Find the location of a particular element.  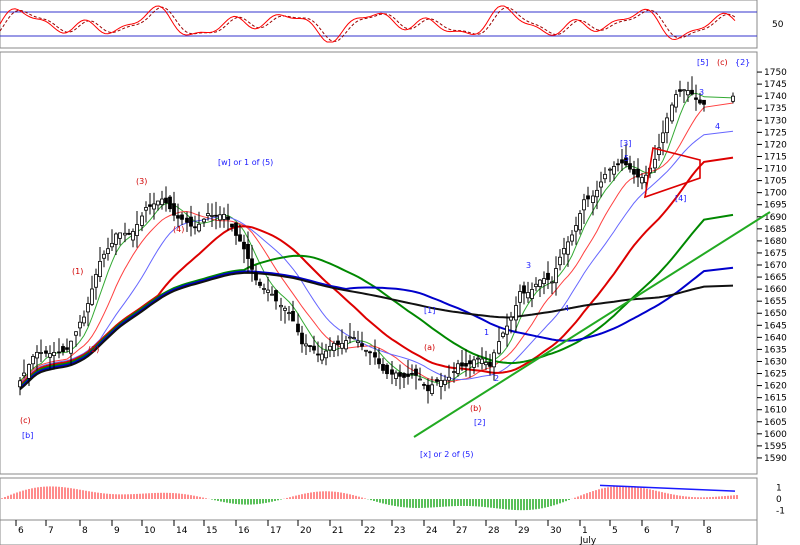

month-label: July is located at coordinates (588, 540).